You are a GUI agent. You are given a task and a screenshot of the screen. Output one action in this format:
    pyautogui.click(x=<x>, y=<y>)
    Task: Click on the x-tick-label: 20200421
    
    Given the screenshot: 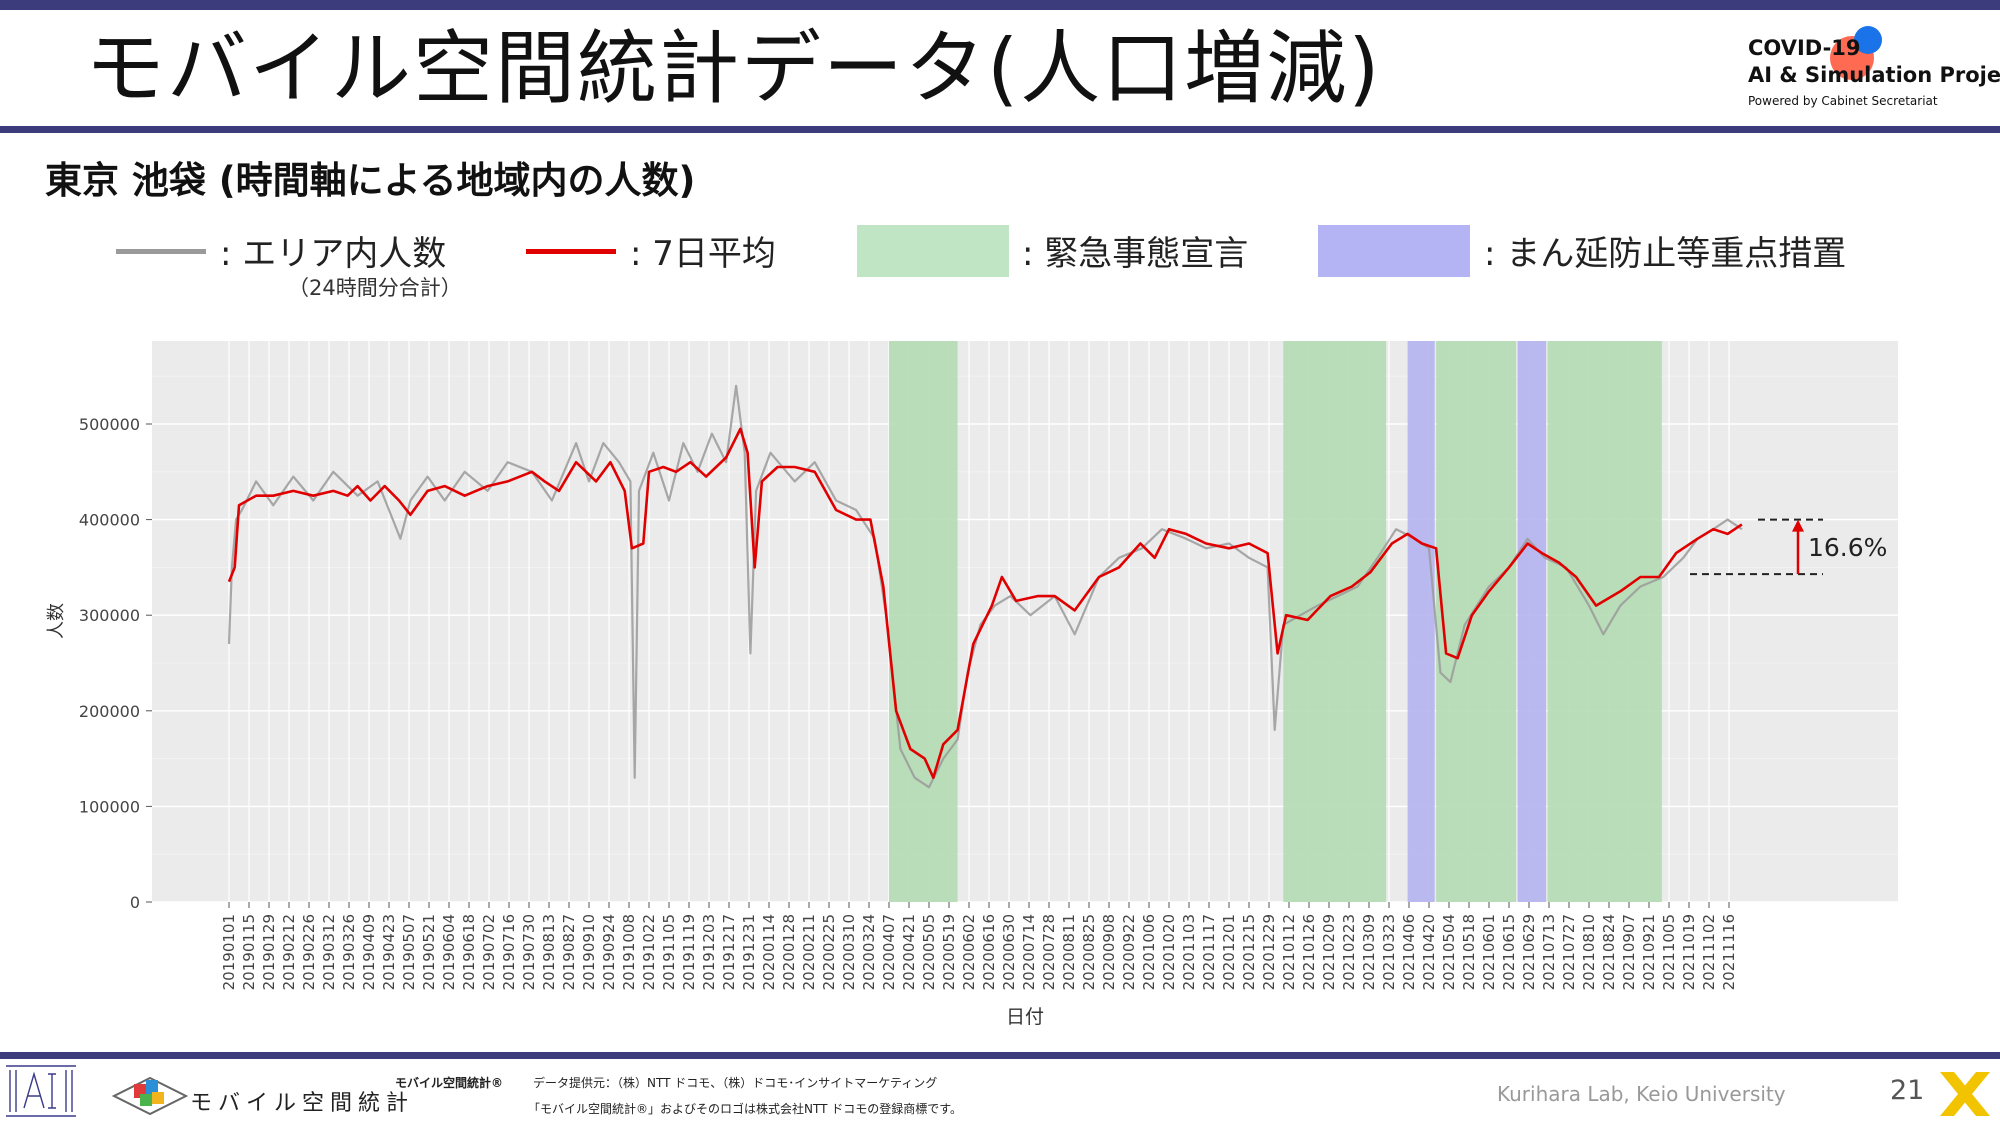 What is the action you would take?
    pyautogui.click(x=909, y=952)
    